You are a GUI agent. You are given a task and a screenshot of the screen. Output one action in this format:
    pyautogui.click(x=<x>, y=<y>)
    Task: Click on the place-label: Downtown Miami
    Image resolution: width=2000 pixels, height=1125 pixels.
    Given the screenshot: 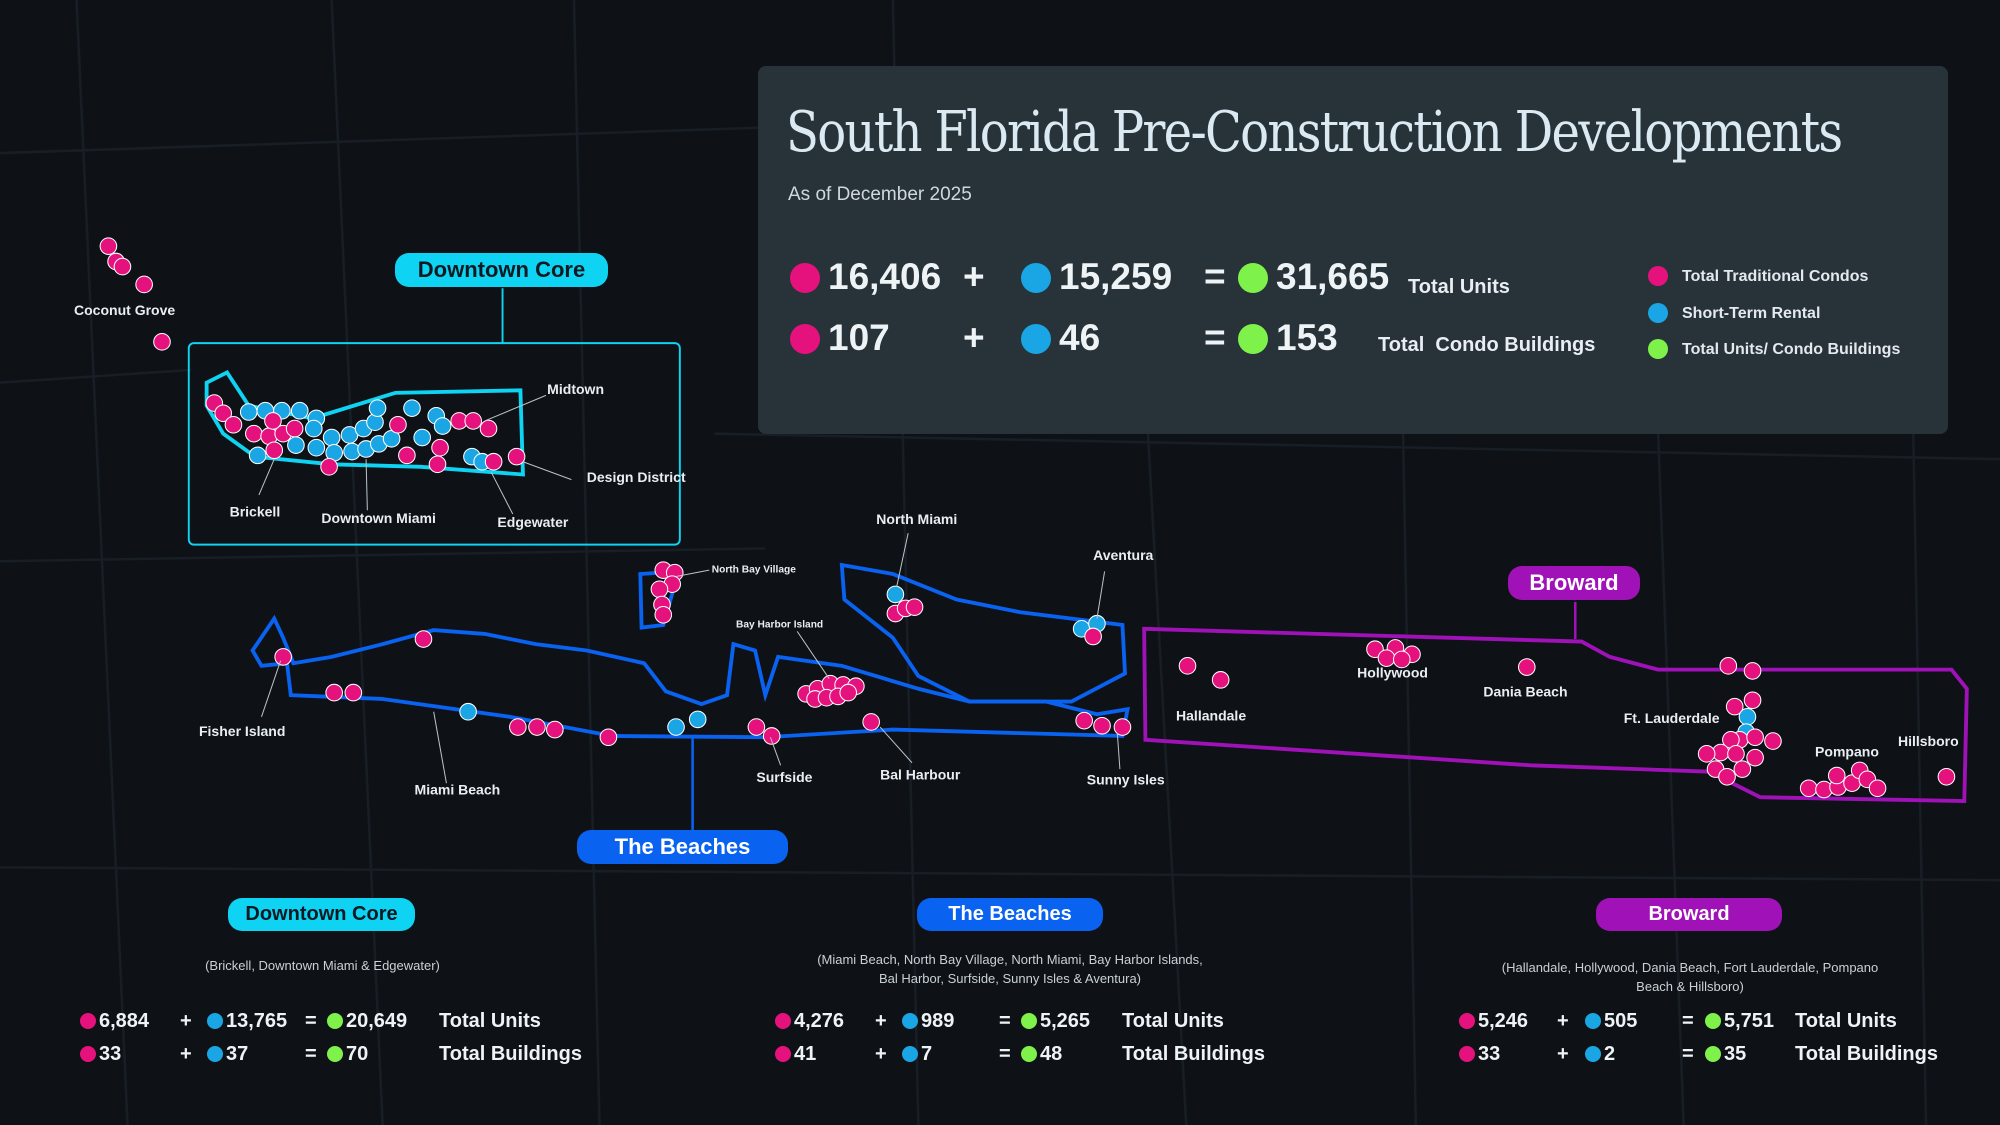 What is the action you would take?
    pyautogui.click(x=378, y=518)
    